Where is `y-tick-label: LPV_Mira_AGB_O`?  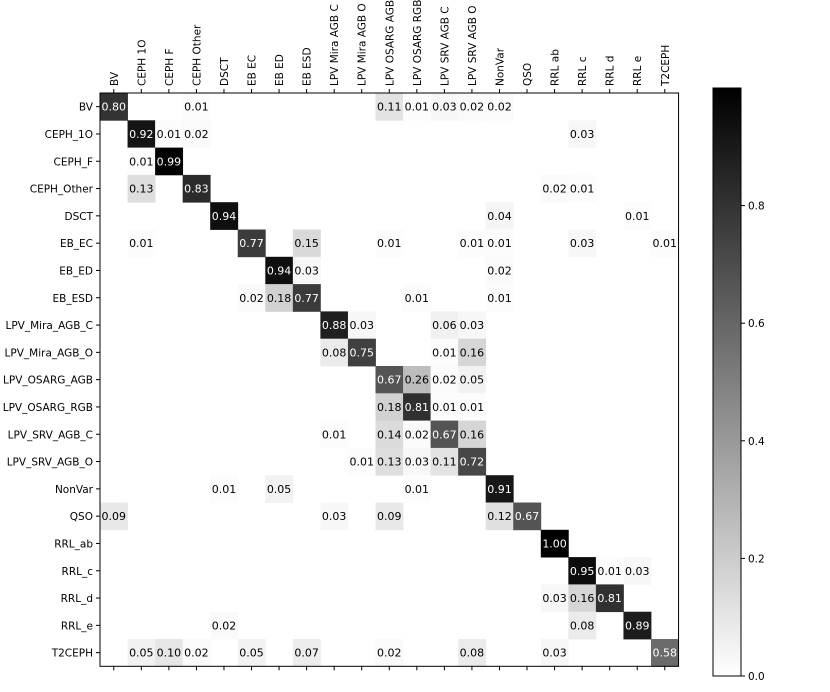
y-tick-label: LPV_Mira_AGB_O is located at coordinates (49, 353).